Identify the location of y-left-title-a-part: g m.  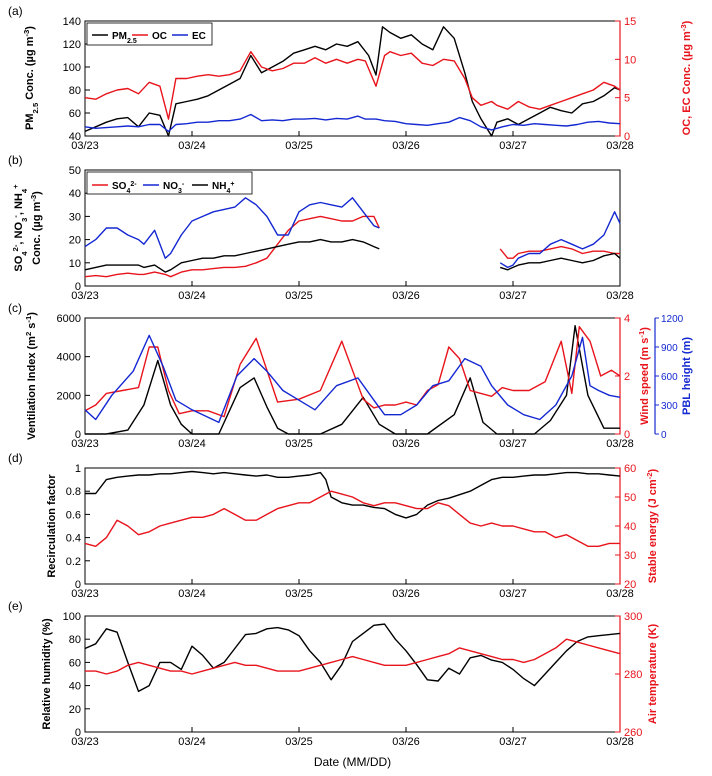
(30, 46).